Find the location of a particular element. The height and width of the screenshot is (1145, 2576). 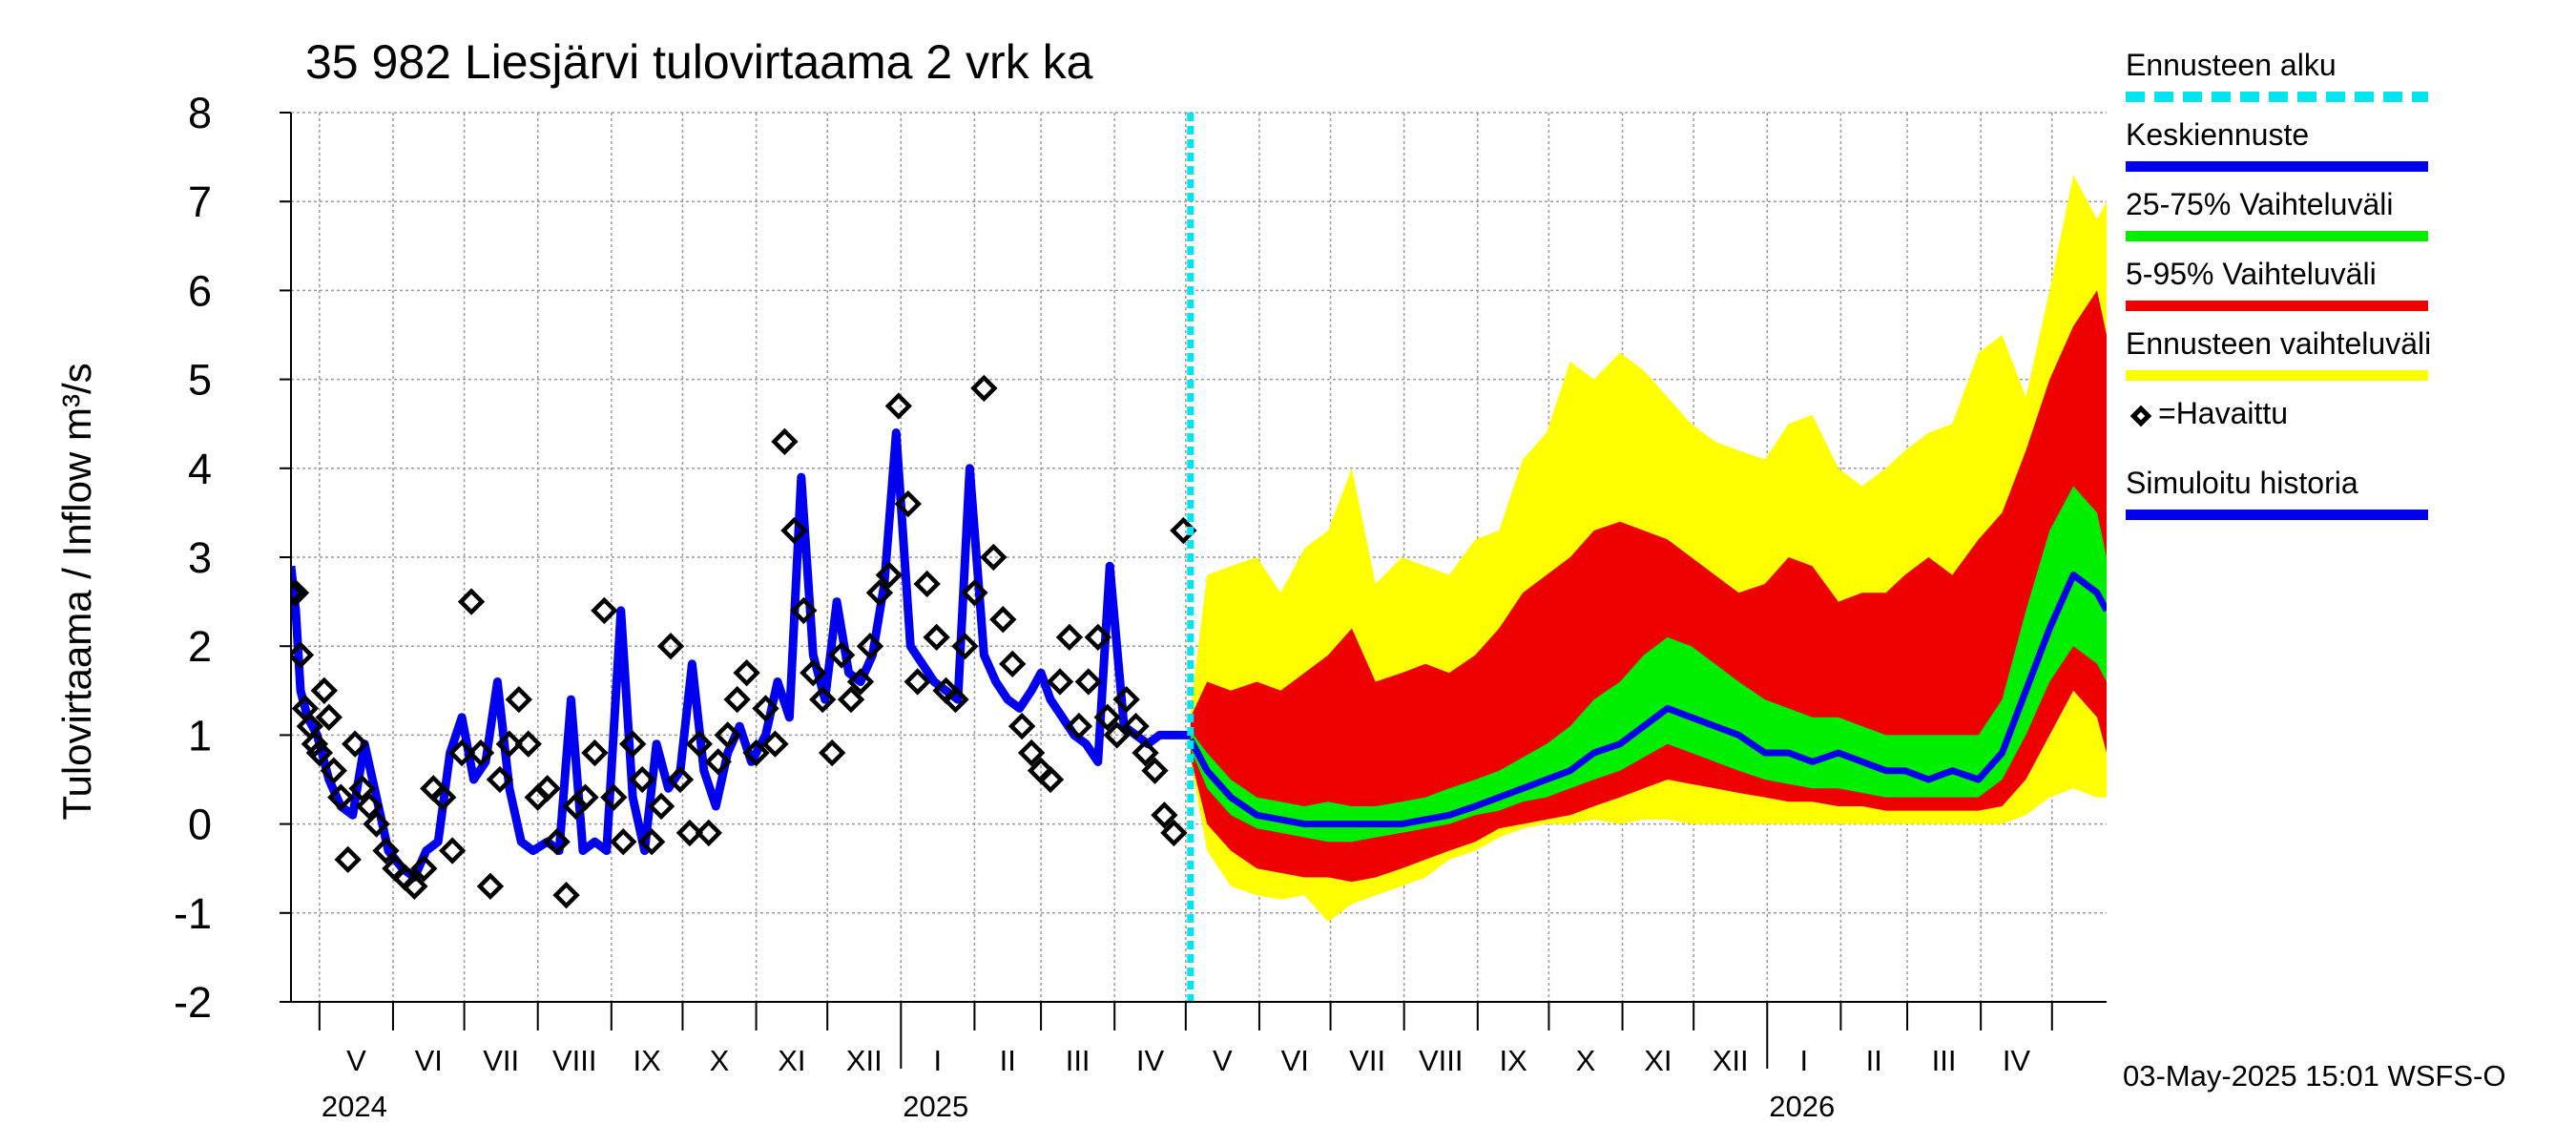

y-axis-label: Tulovirtaama / Inflow m³/s is located at coordinates (76, 591).